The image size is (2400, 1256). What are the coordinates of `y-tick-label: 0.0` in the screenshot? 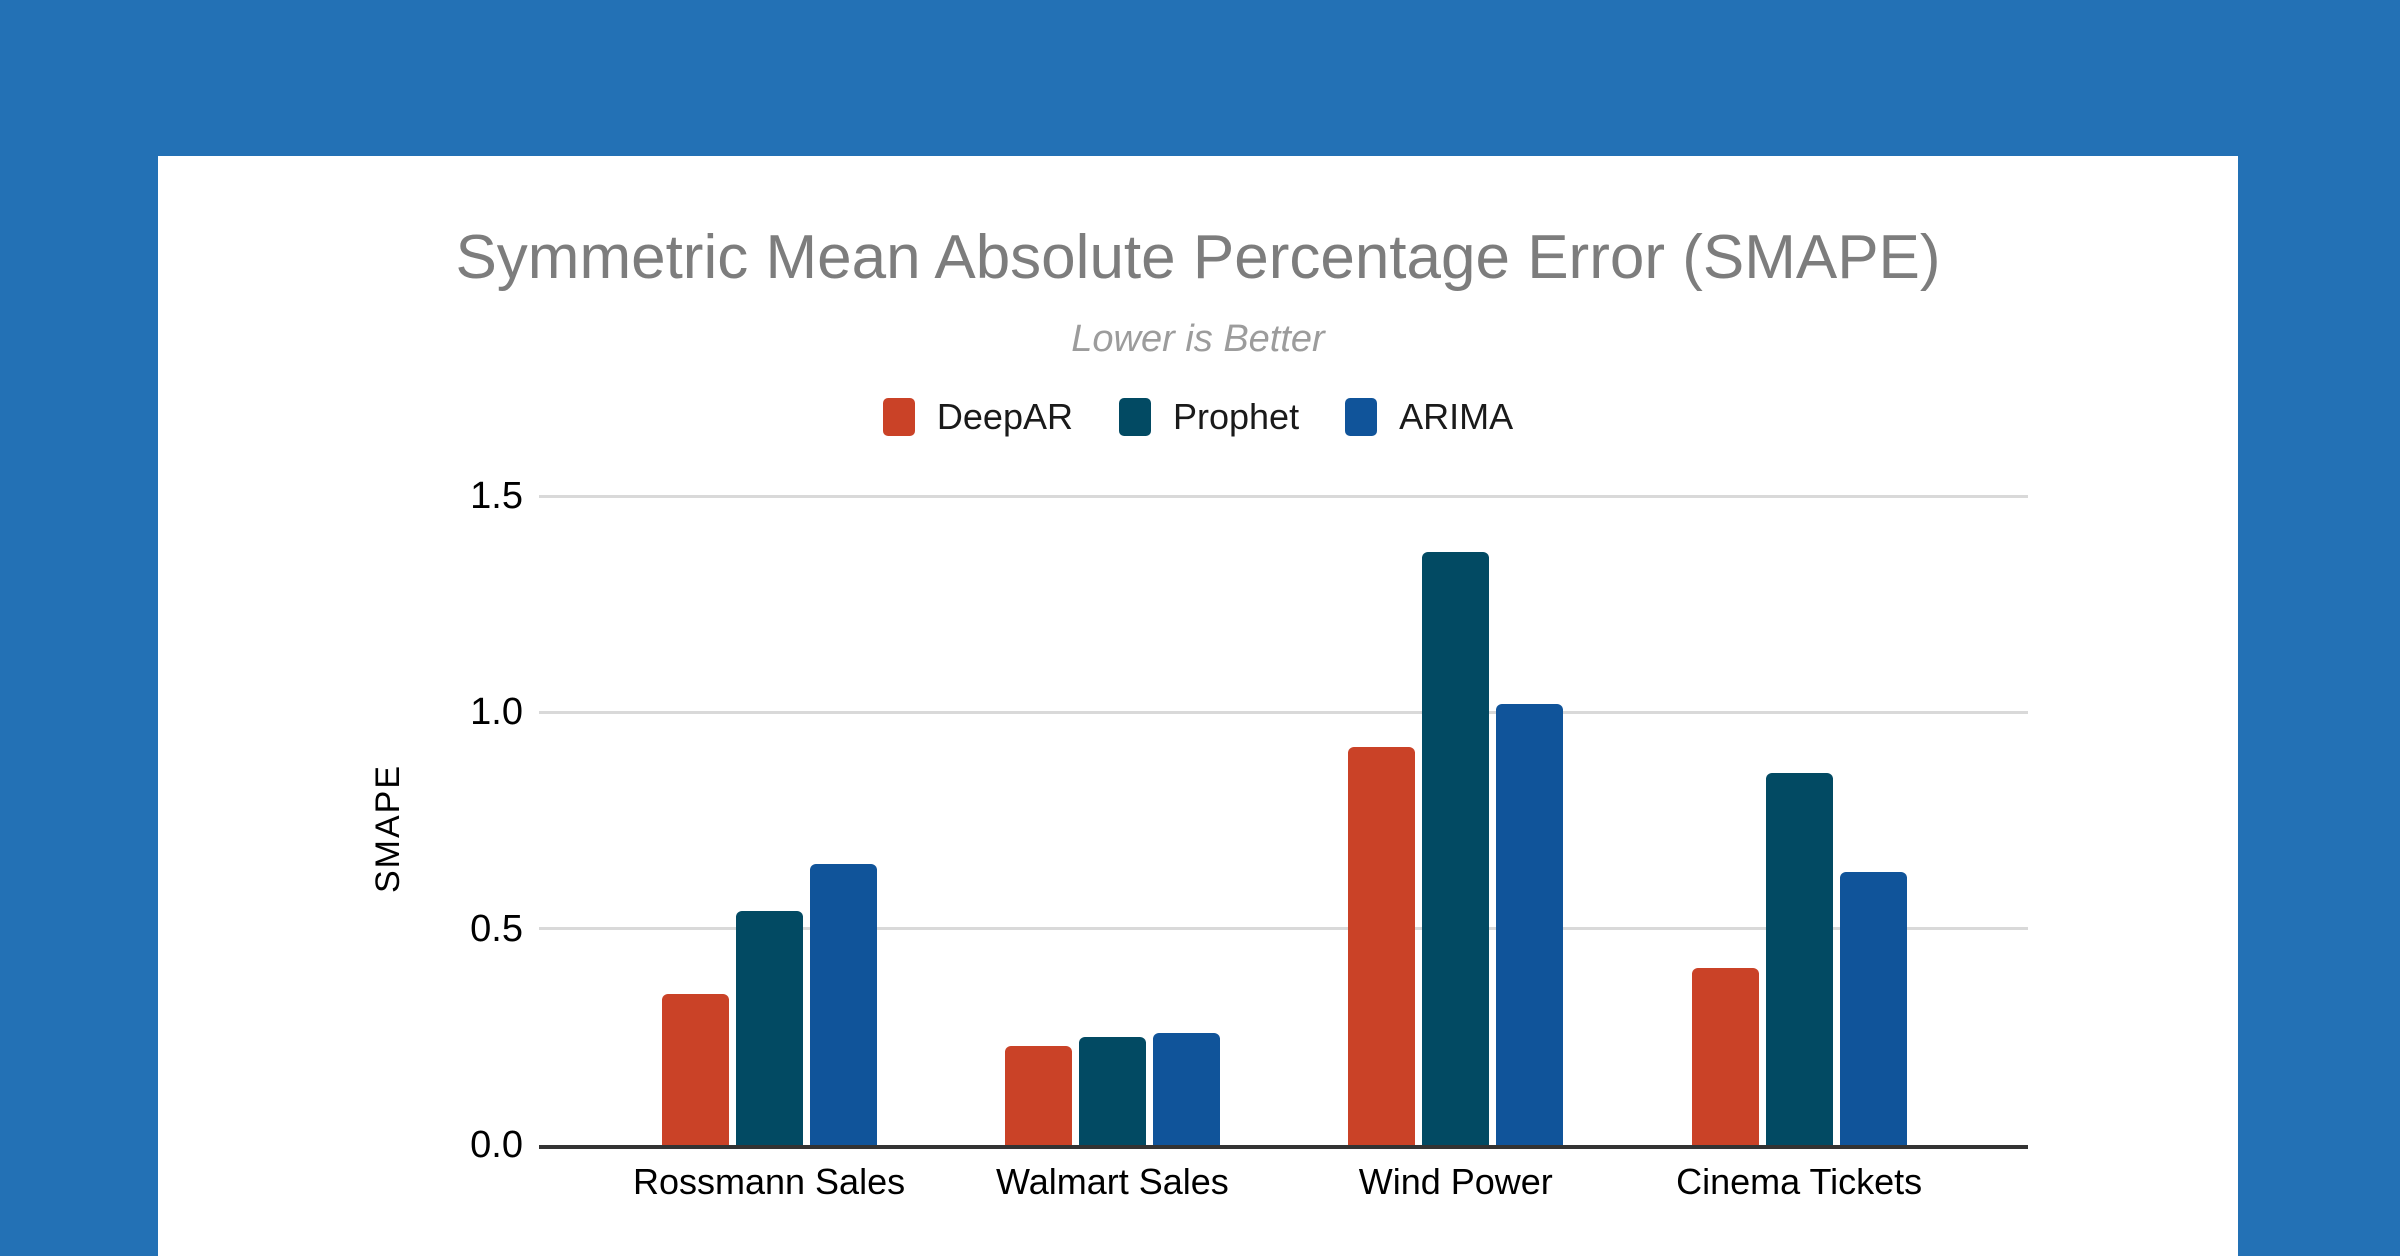 It's located at (496, 1145).